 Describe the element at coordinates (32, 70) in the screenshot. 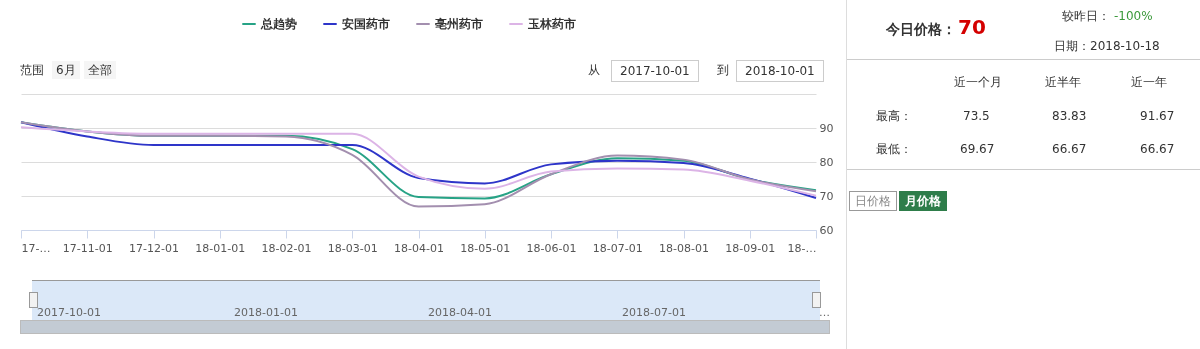

I see `text: 范围` at that location.